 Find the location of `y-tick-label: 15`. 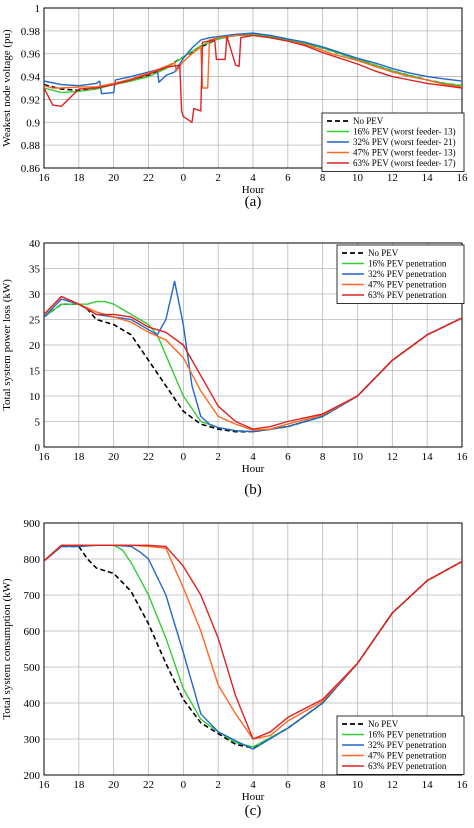

y-tick-label: 15 is located at coordinates (35, 372).